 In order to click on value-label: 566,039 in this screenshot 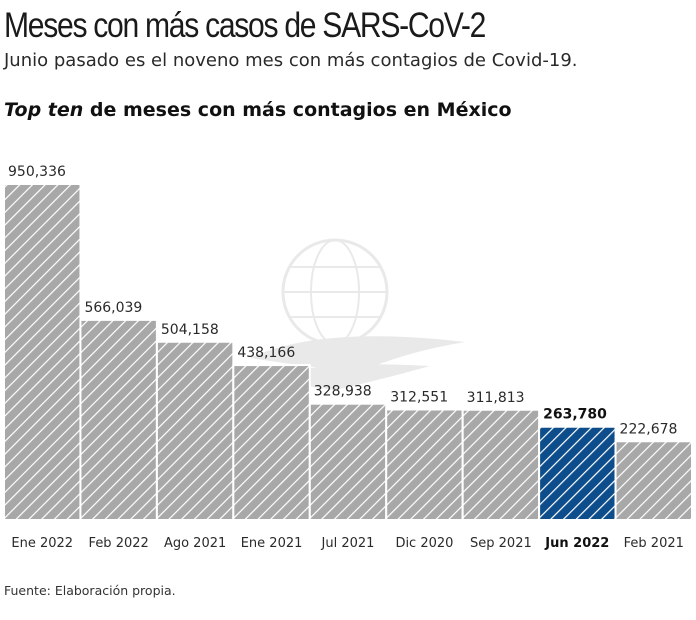, I will do `click(113, 308)`.